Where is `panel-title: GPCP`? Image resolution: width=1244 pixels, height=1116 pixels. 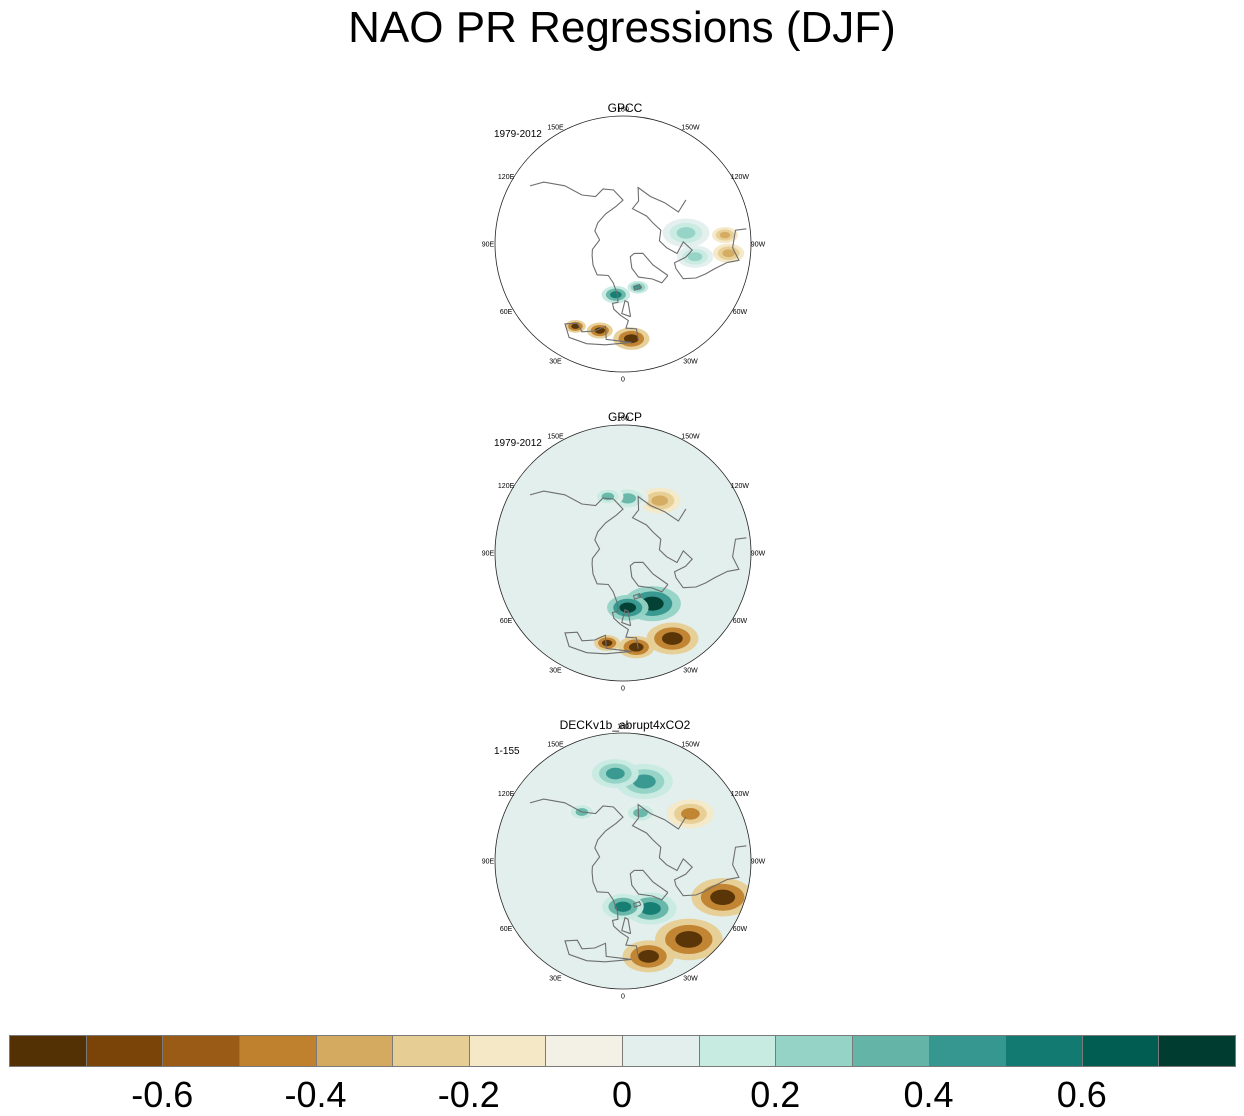 panel-title: GPCP is located at coordinates (624, 417).